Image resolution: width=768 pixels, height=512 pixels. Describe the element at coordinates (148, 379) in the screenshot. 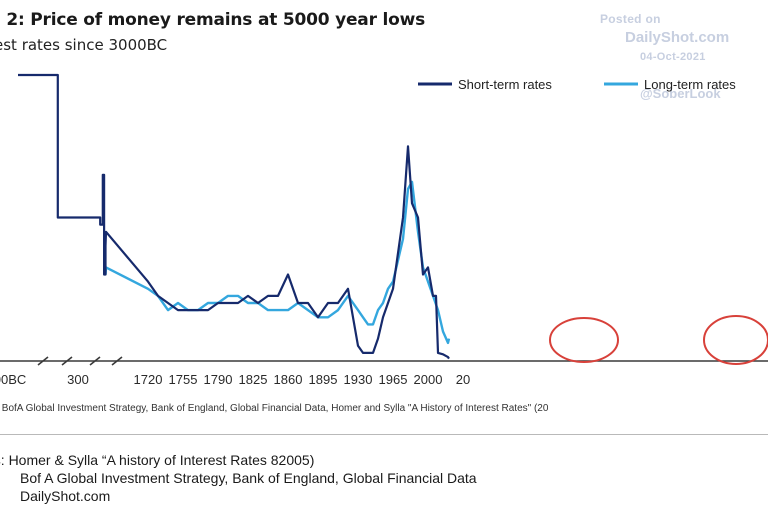

I see `x-tick-label: 1720` at that location.